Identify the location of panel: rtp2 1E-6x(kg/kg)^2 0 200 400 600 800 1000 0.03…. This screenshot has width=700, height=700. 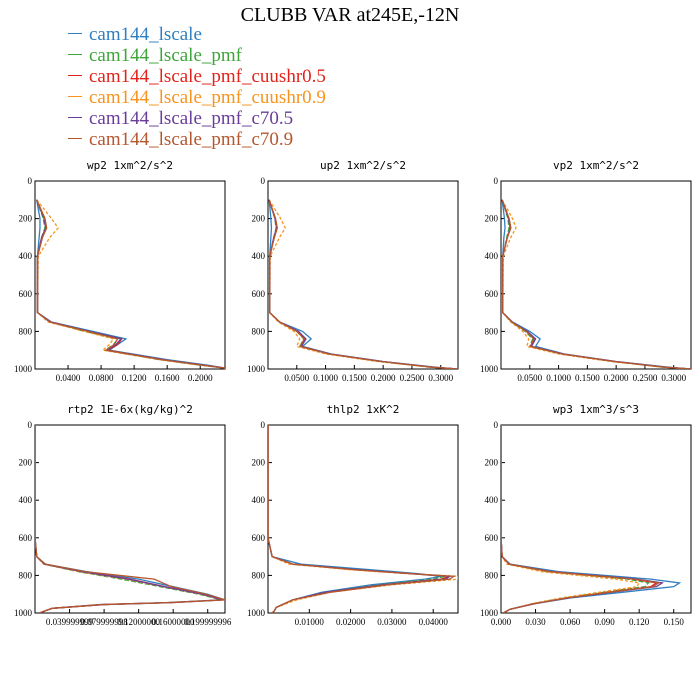
(123, 515).